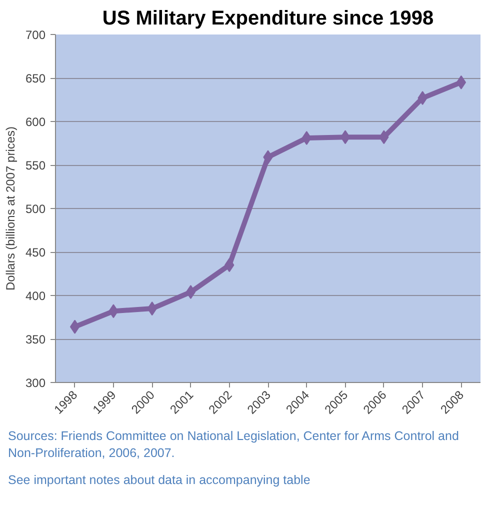 The width and height of the screenshot is (498, 506). I want to click on y-tick-label: 350, so click(35, 339).